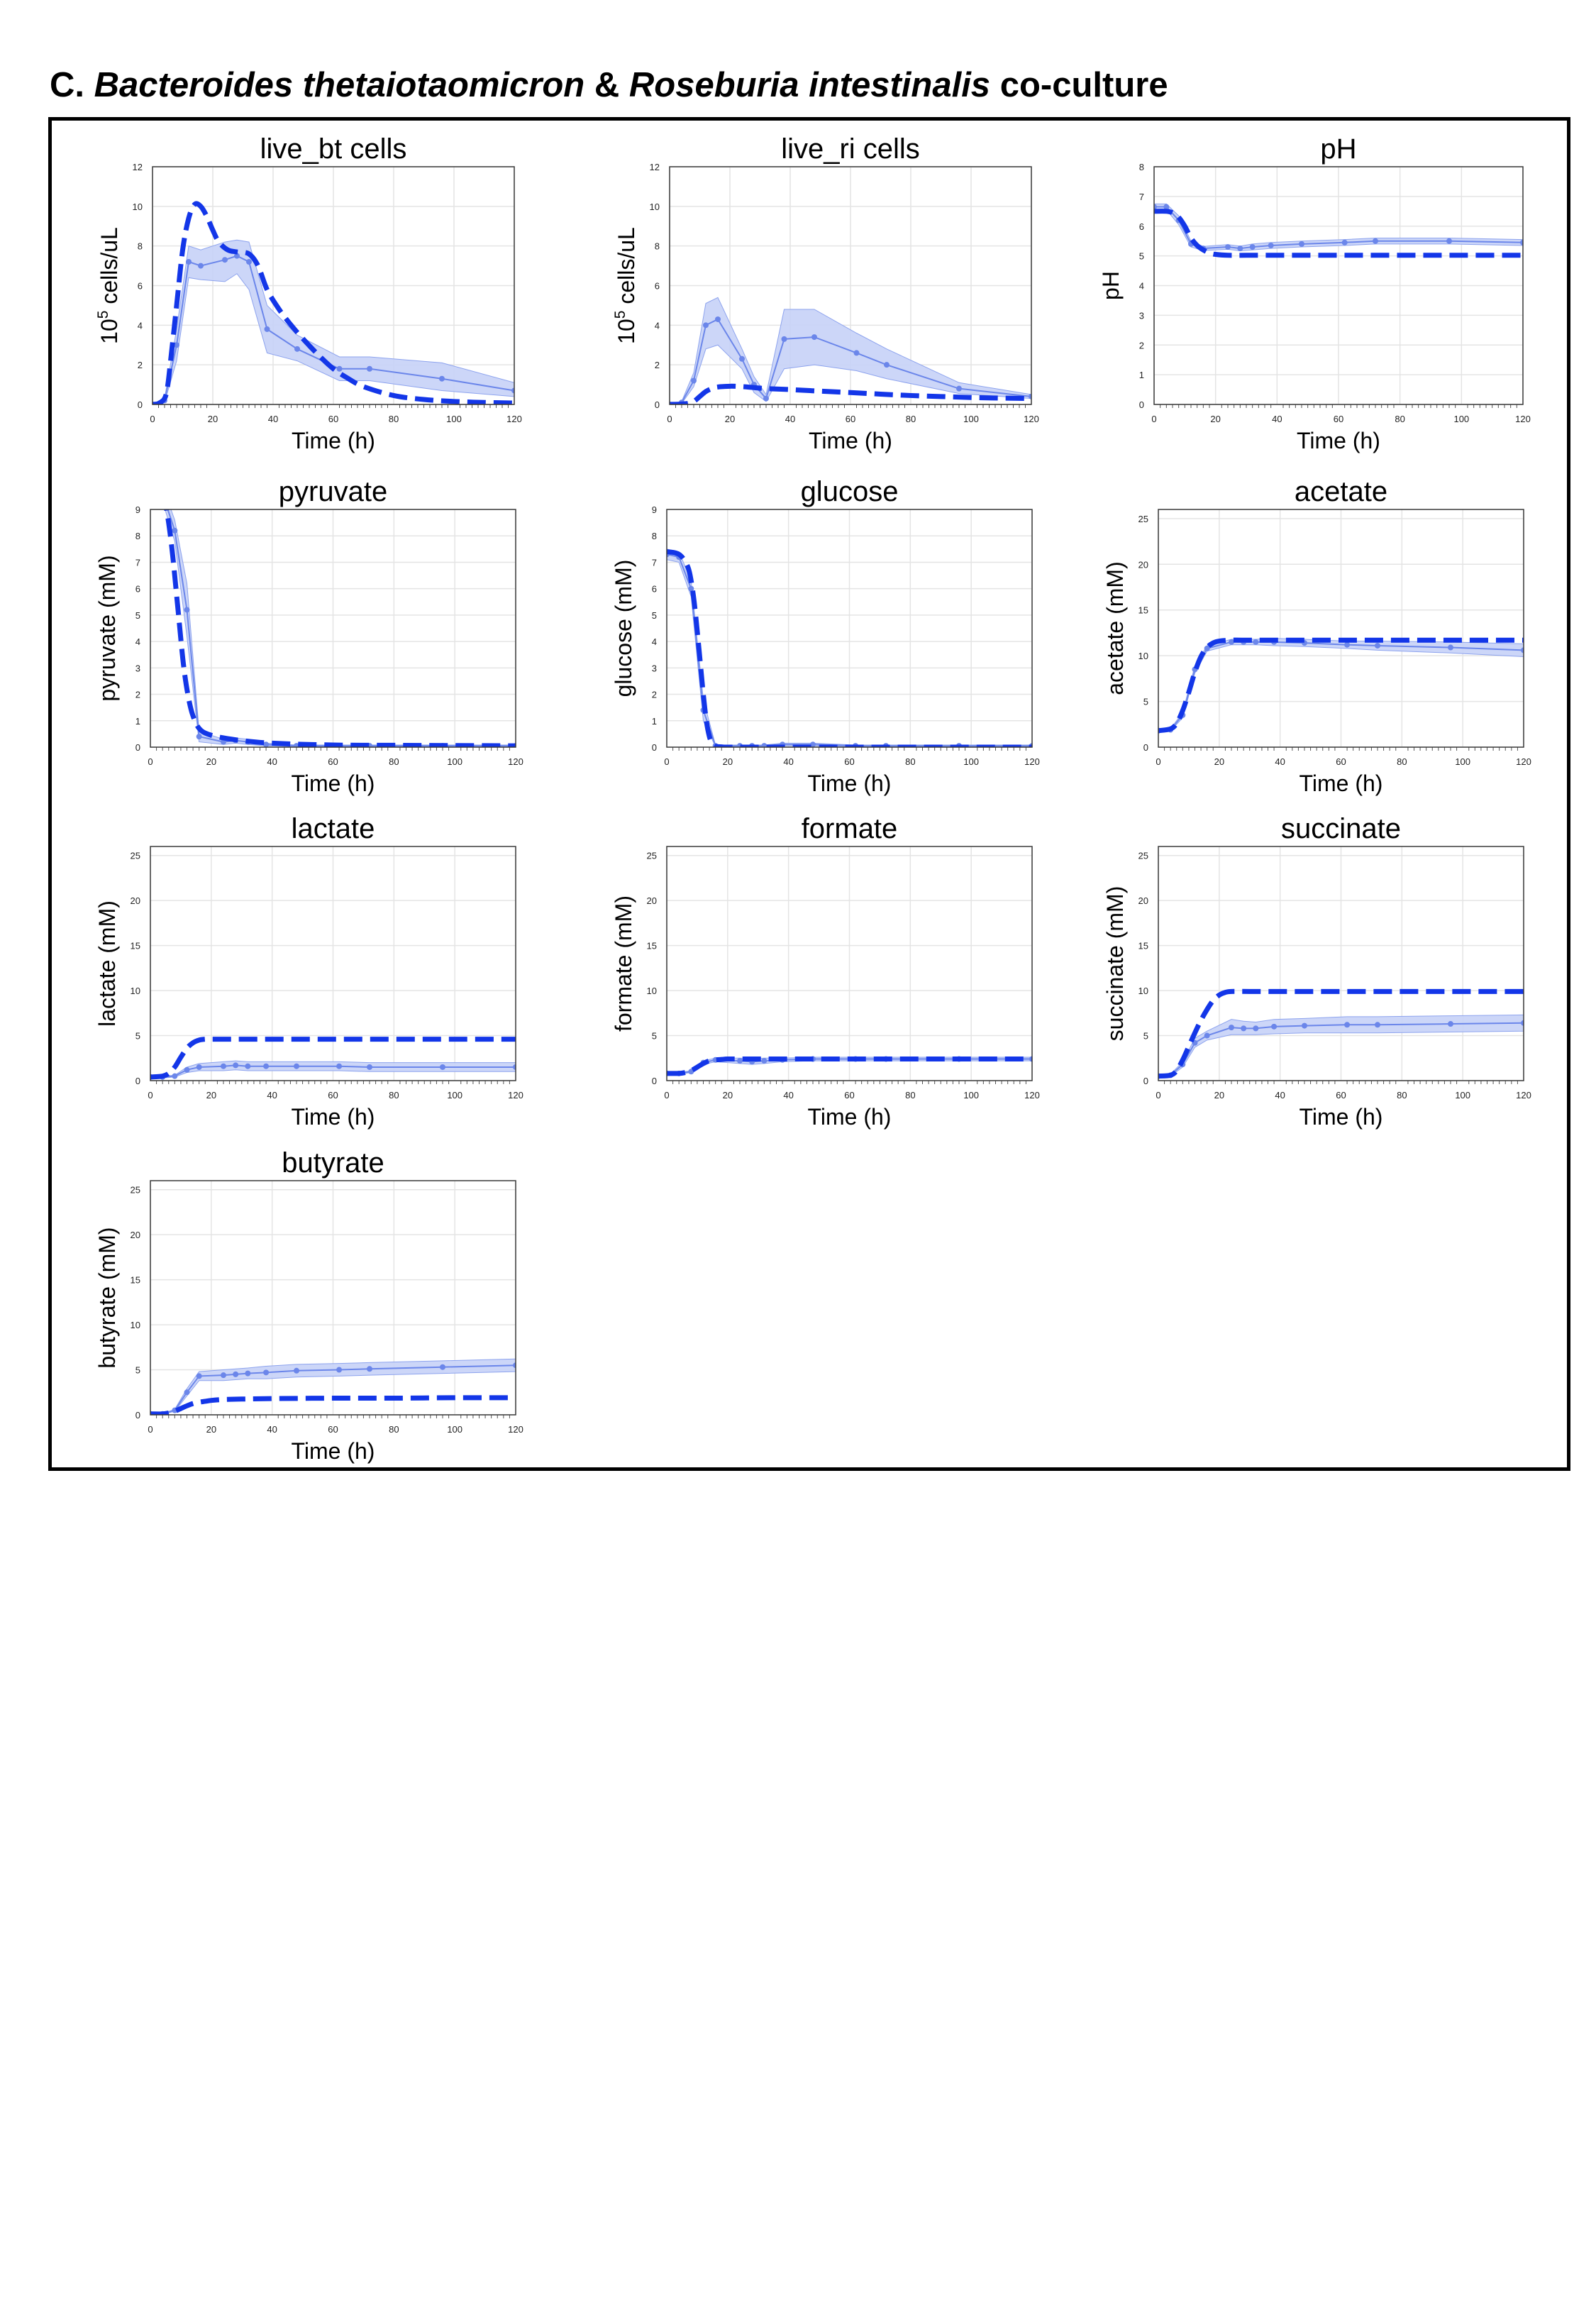 The height and width of the screenshot is (2306, 1596). What do you see at coordinates (137, 510) in the screenshot?
I see `y-tick-label: 9` at bounding box center [137, 510].